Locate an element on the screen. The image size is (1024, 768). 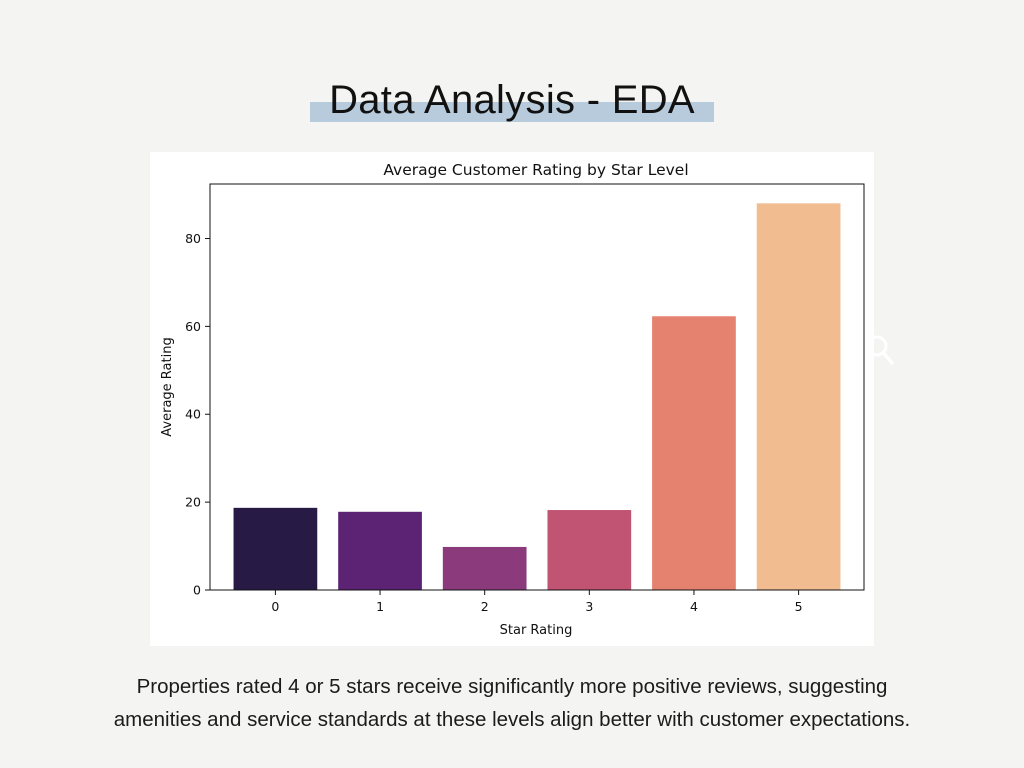
slide-header: Data Analysis - EDA is located at coordinates (512, 104).